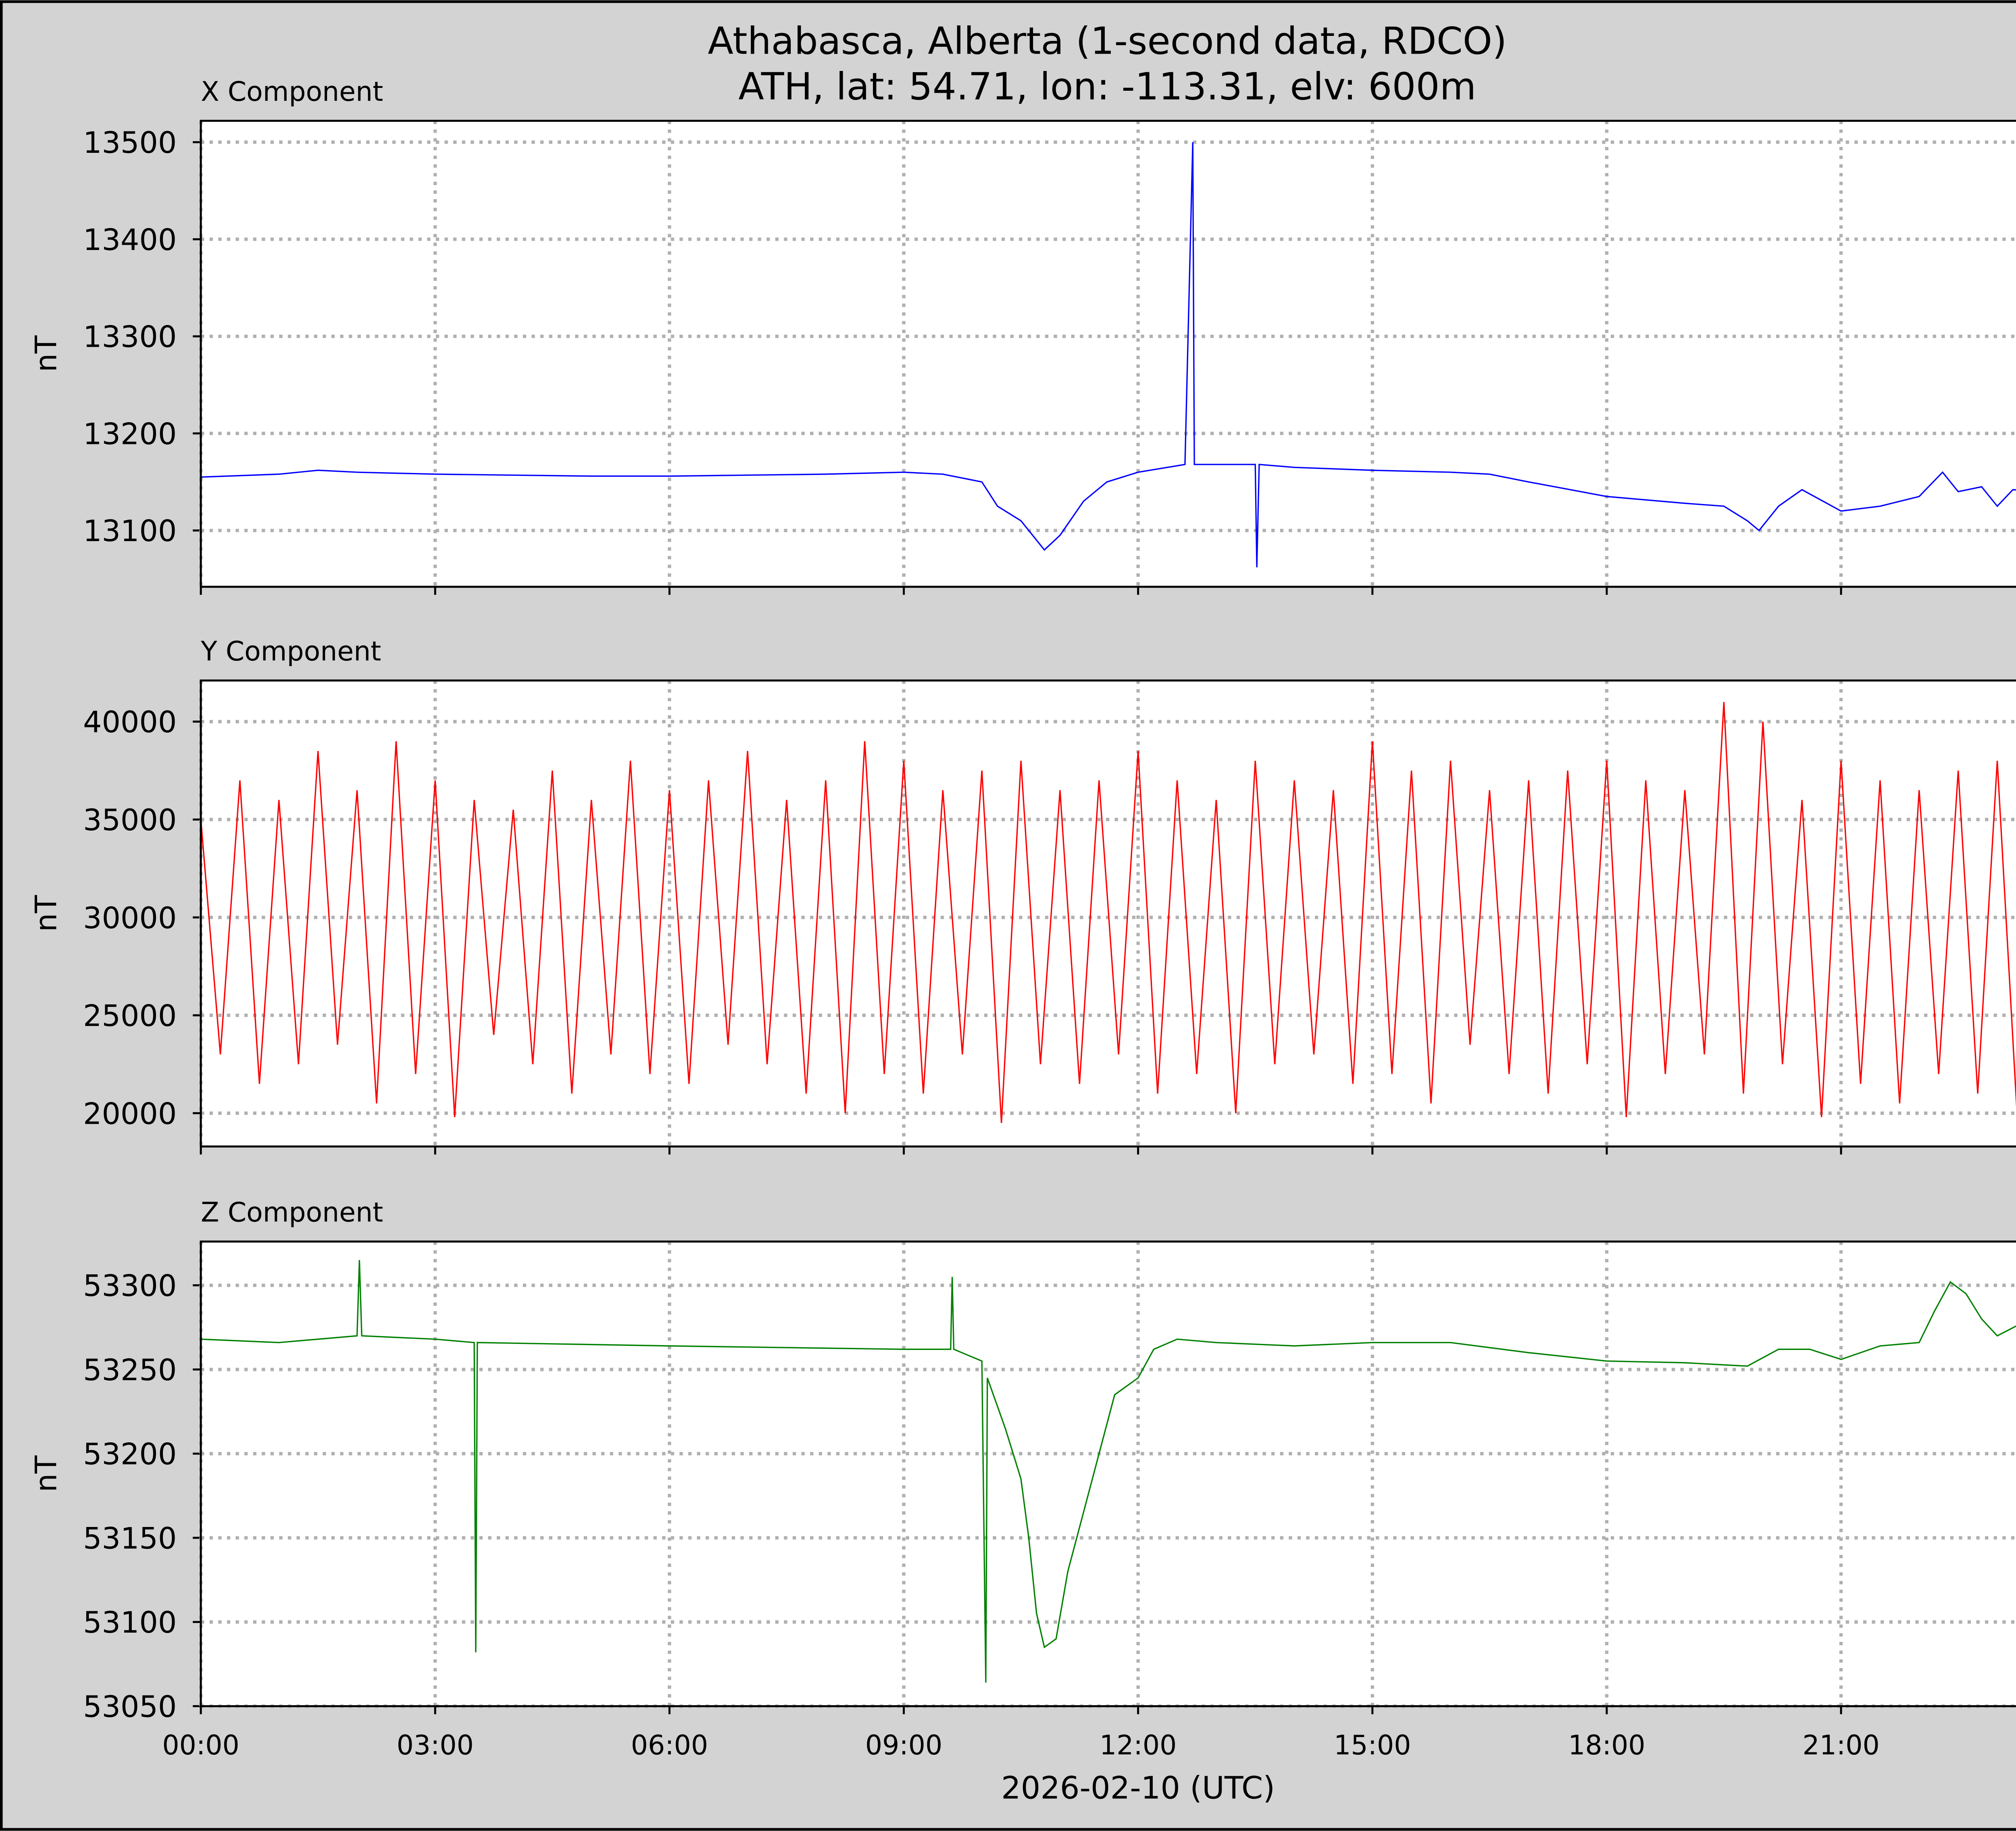 Image resolution: width=2016 pixels, height=1831 pixels. Describe the element at coordinates (292, 91) in the screenshot. I see `panel-title: X Component` at that location.